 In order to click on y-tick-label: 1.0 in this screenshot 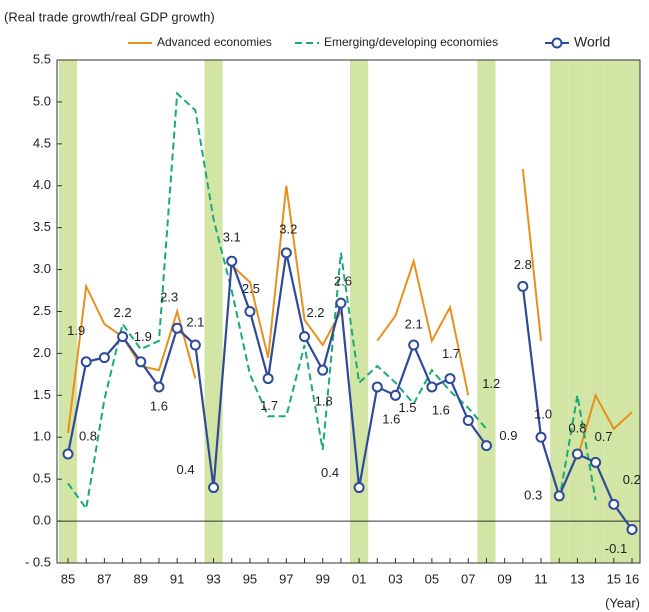, I will do `click(42, 436)`.